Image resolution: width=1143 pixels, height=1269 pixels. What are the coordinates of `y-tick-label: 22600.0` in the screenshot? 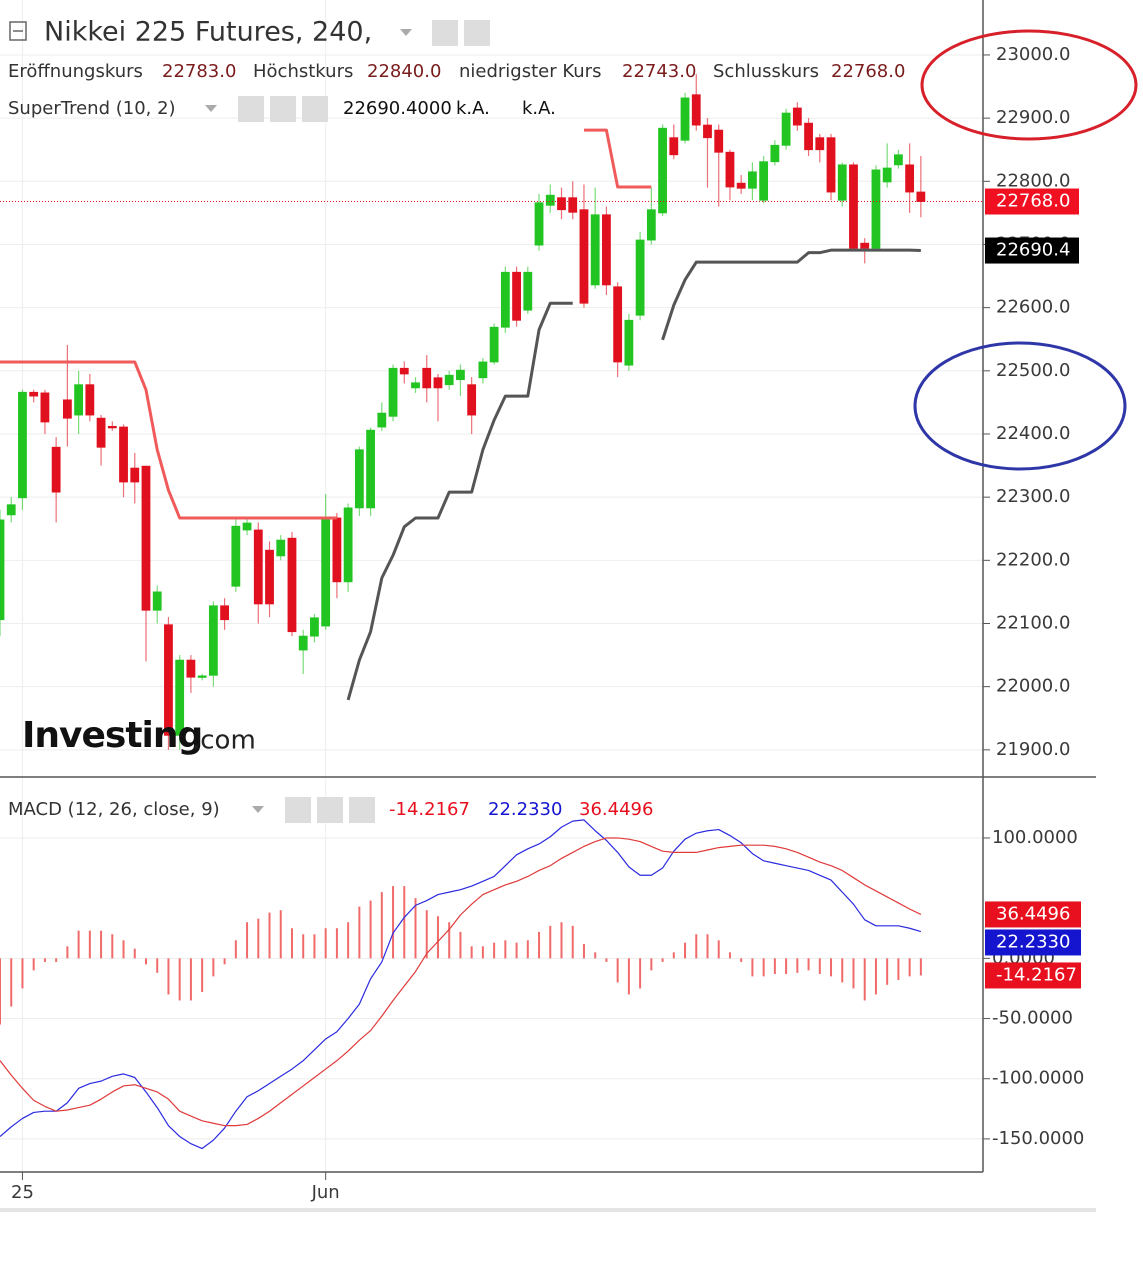 It's located at (1033, 307).